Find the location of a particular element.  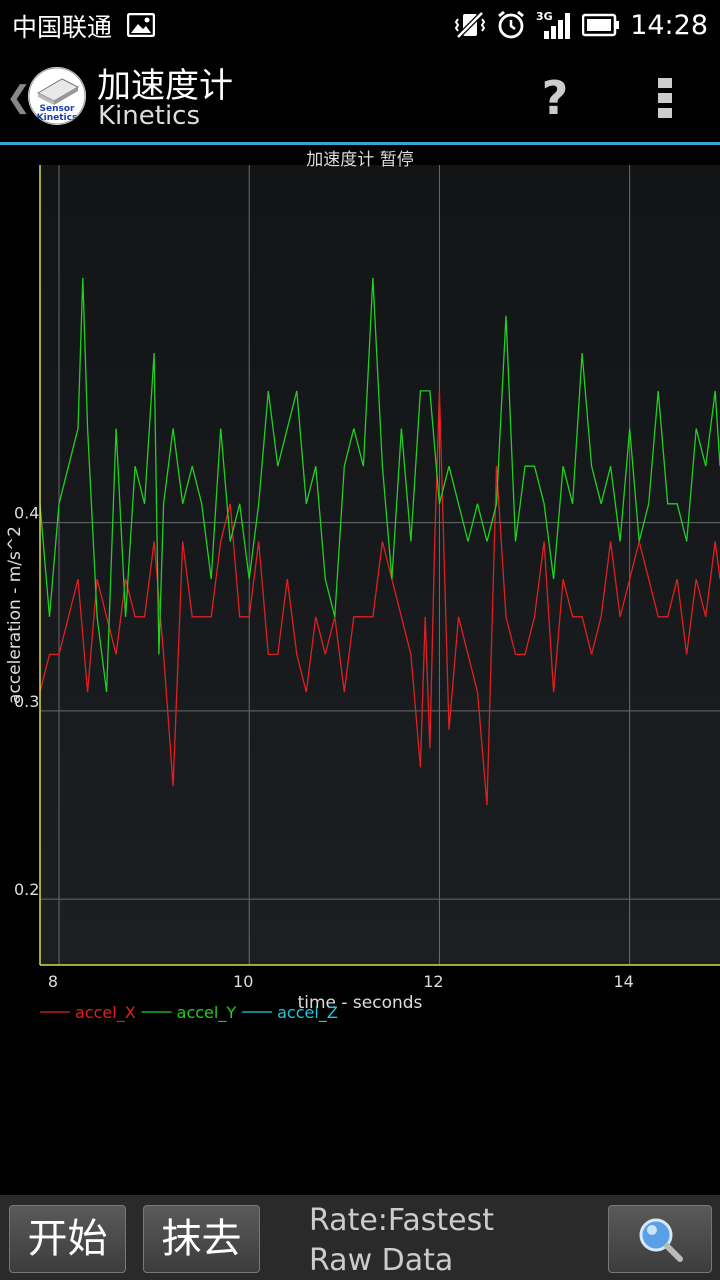

clear-button: 抹去 is located at coordinates (201, 1239).